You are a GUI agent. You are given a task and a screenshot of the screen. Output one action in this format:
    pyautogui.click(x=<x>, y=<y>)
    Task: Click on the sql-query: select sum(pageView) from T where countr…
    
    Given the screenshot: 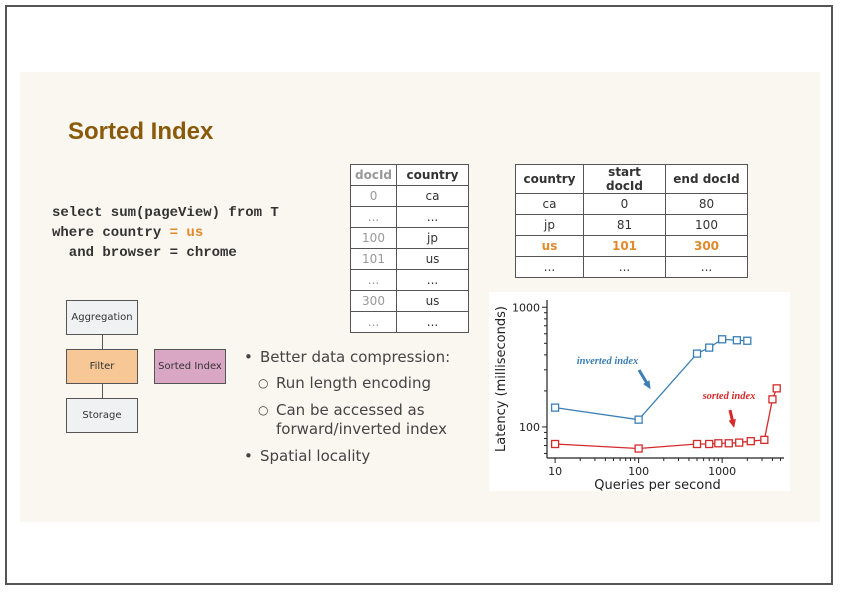 What is the action you would take?
    pyautogui.click(x=165, y=233)
    